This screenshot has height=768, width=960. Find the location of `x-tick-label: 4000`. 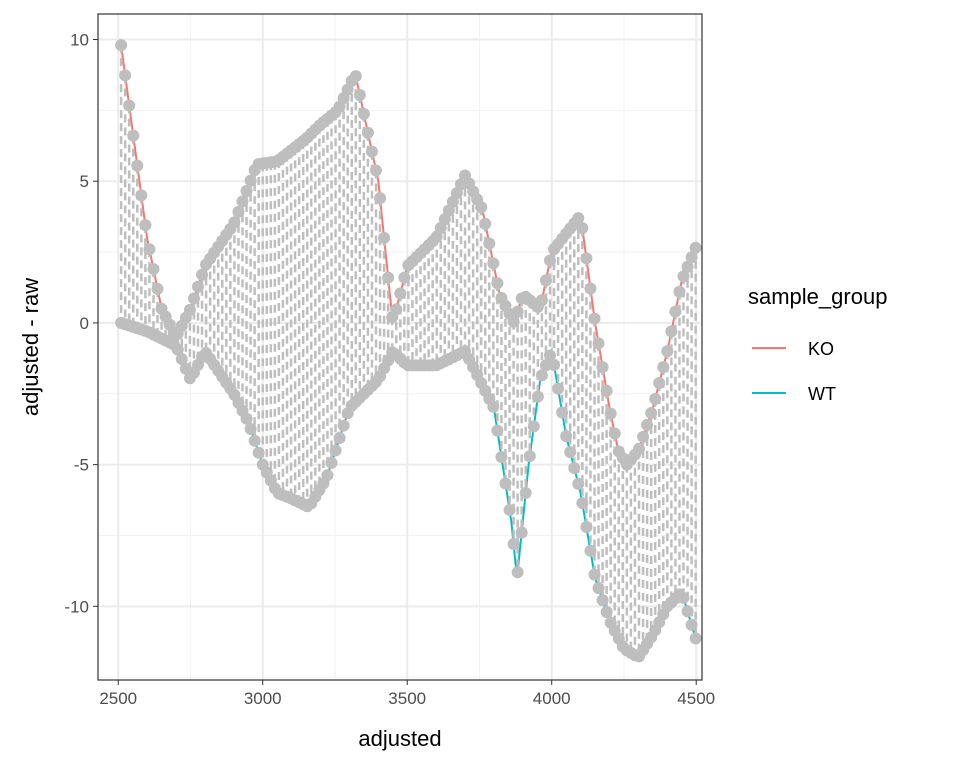

x-tick-label: 4000 is located at coordinates (552, 698).